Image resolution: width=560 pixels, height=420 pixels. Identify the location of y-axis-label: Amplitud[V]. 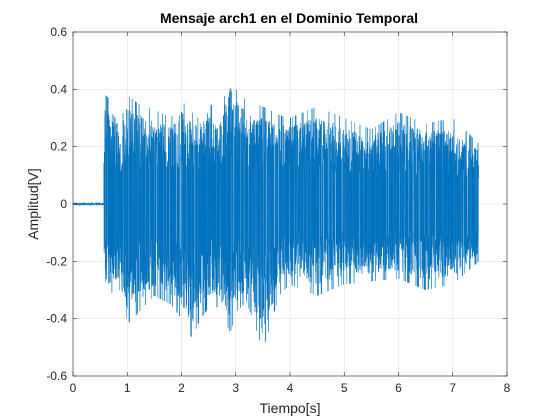
(33, 204).